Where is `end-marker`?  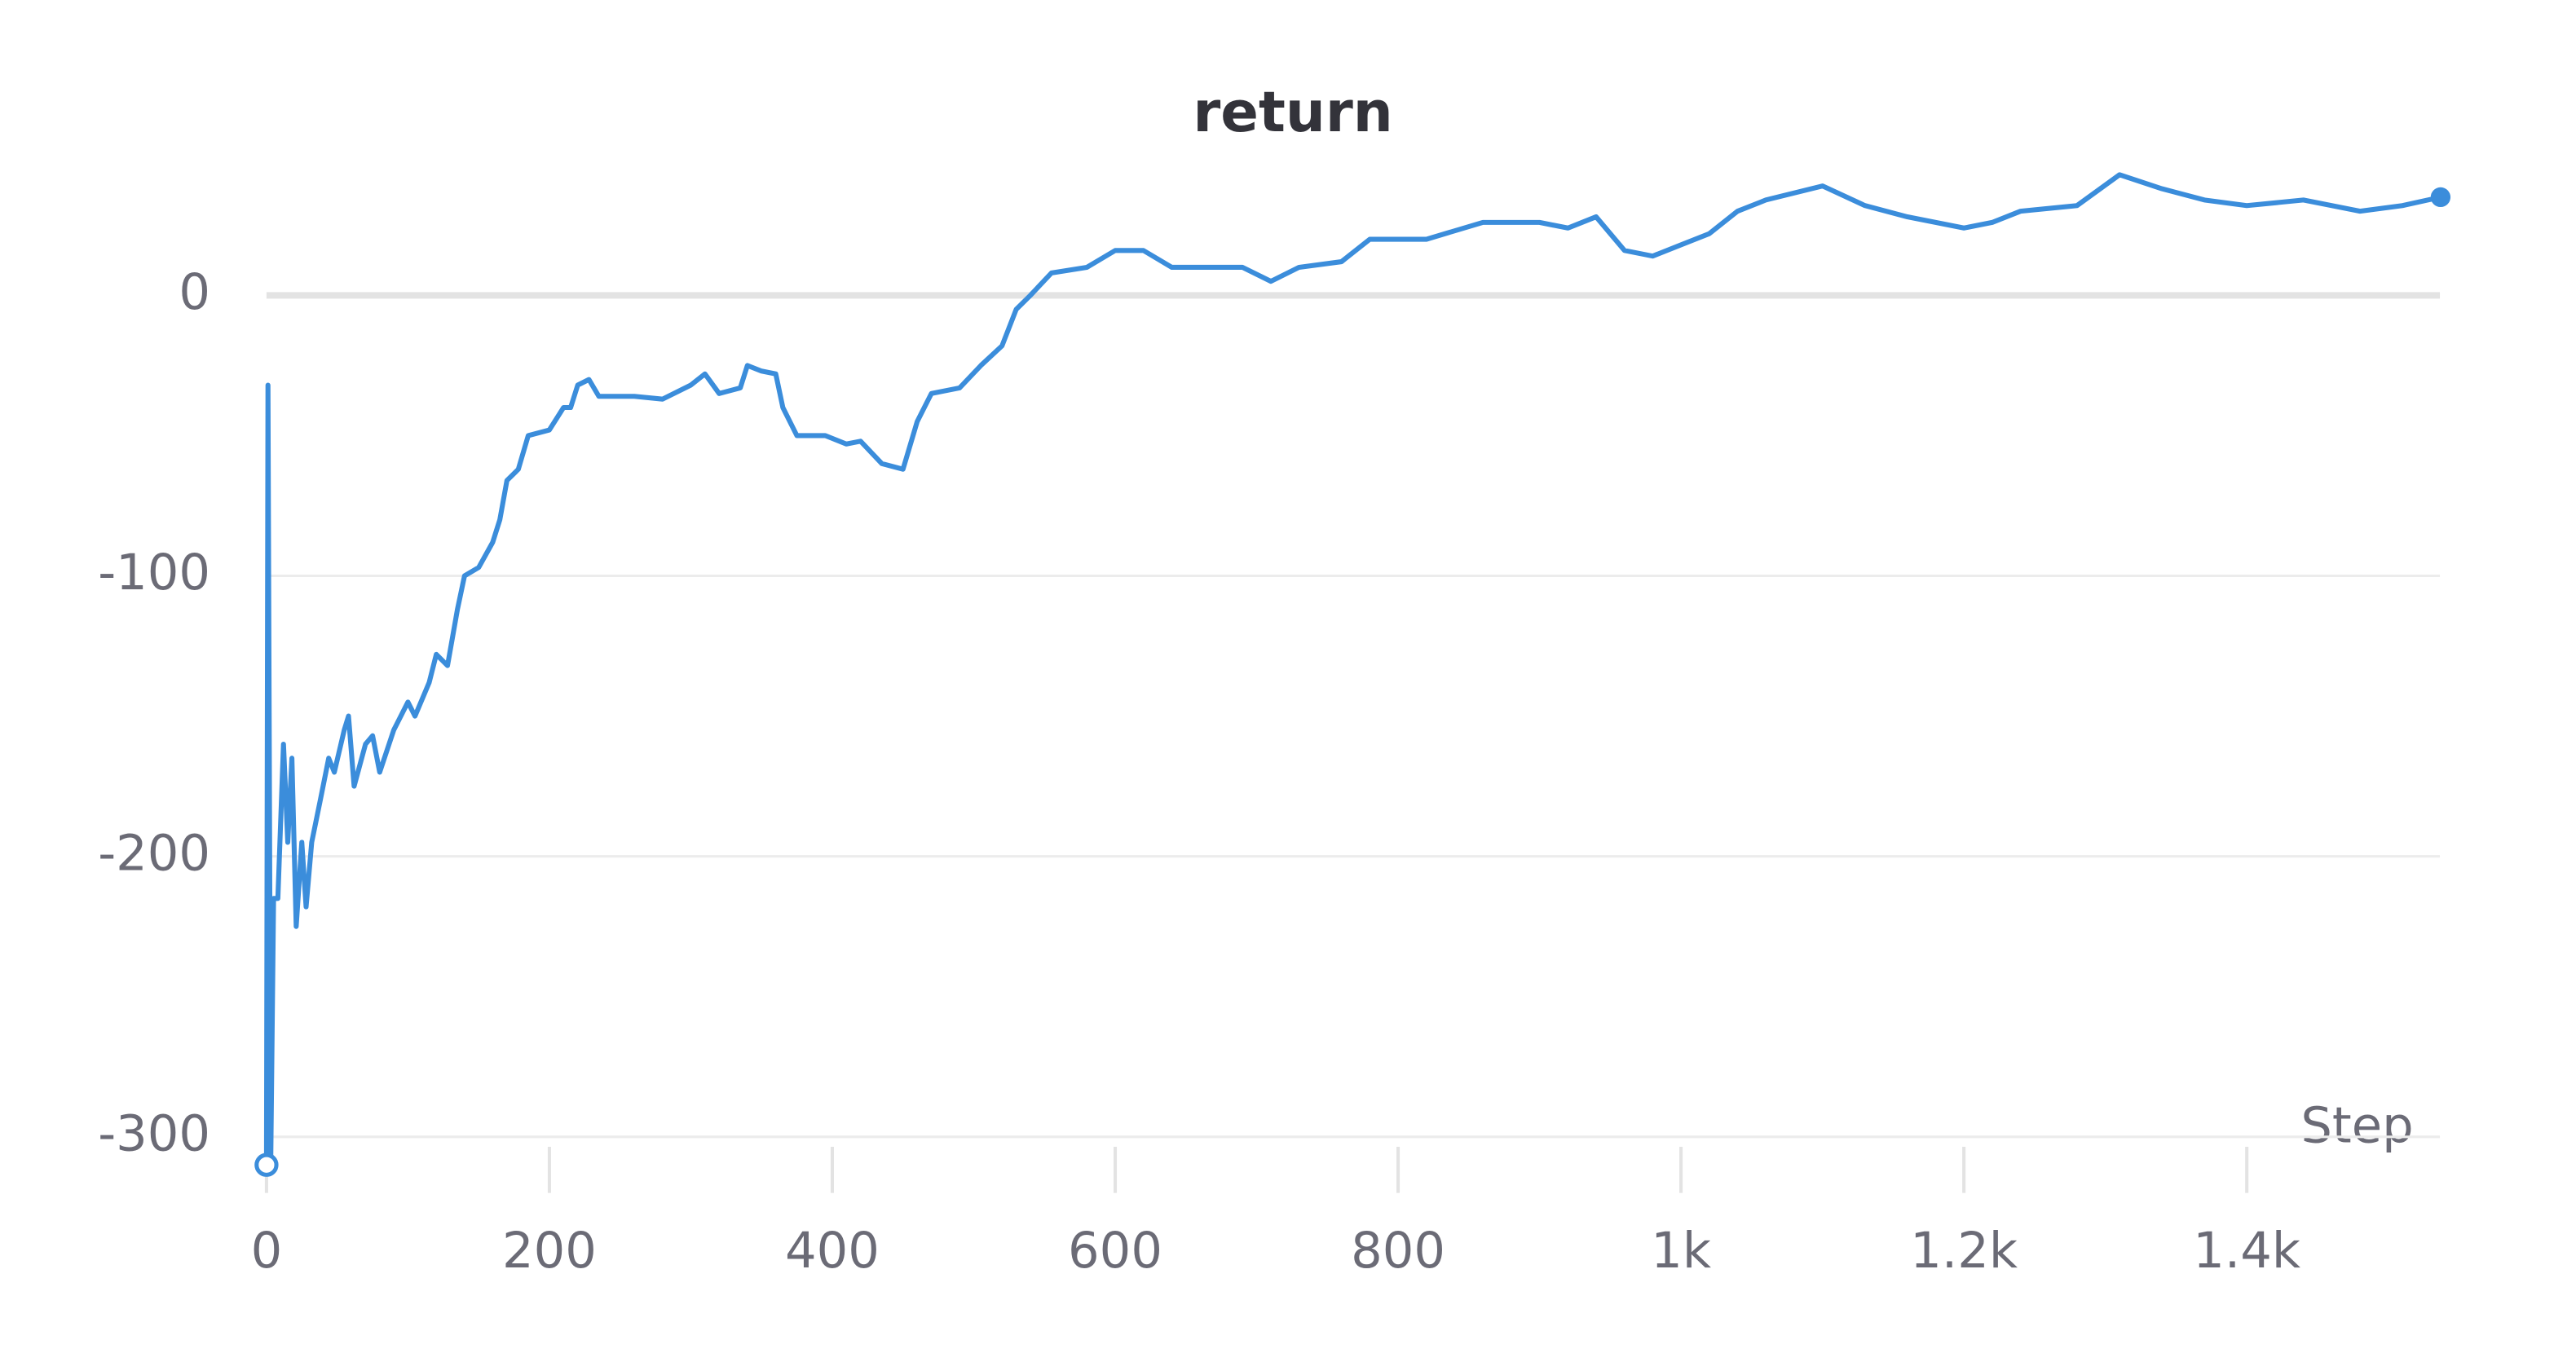
end-marker is located at coordinates (2440, 197).